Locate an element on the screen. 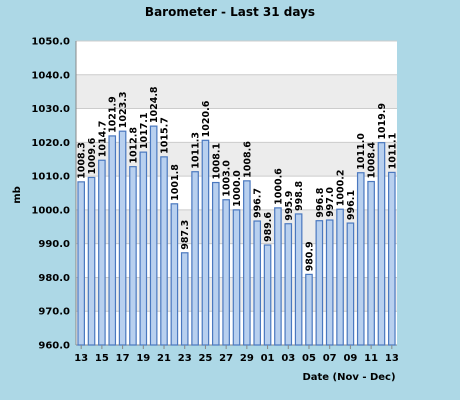 The width and height of the screenshot is (460, 400). grid-band is located at coordinates (236, 91).